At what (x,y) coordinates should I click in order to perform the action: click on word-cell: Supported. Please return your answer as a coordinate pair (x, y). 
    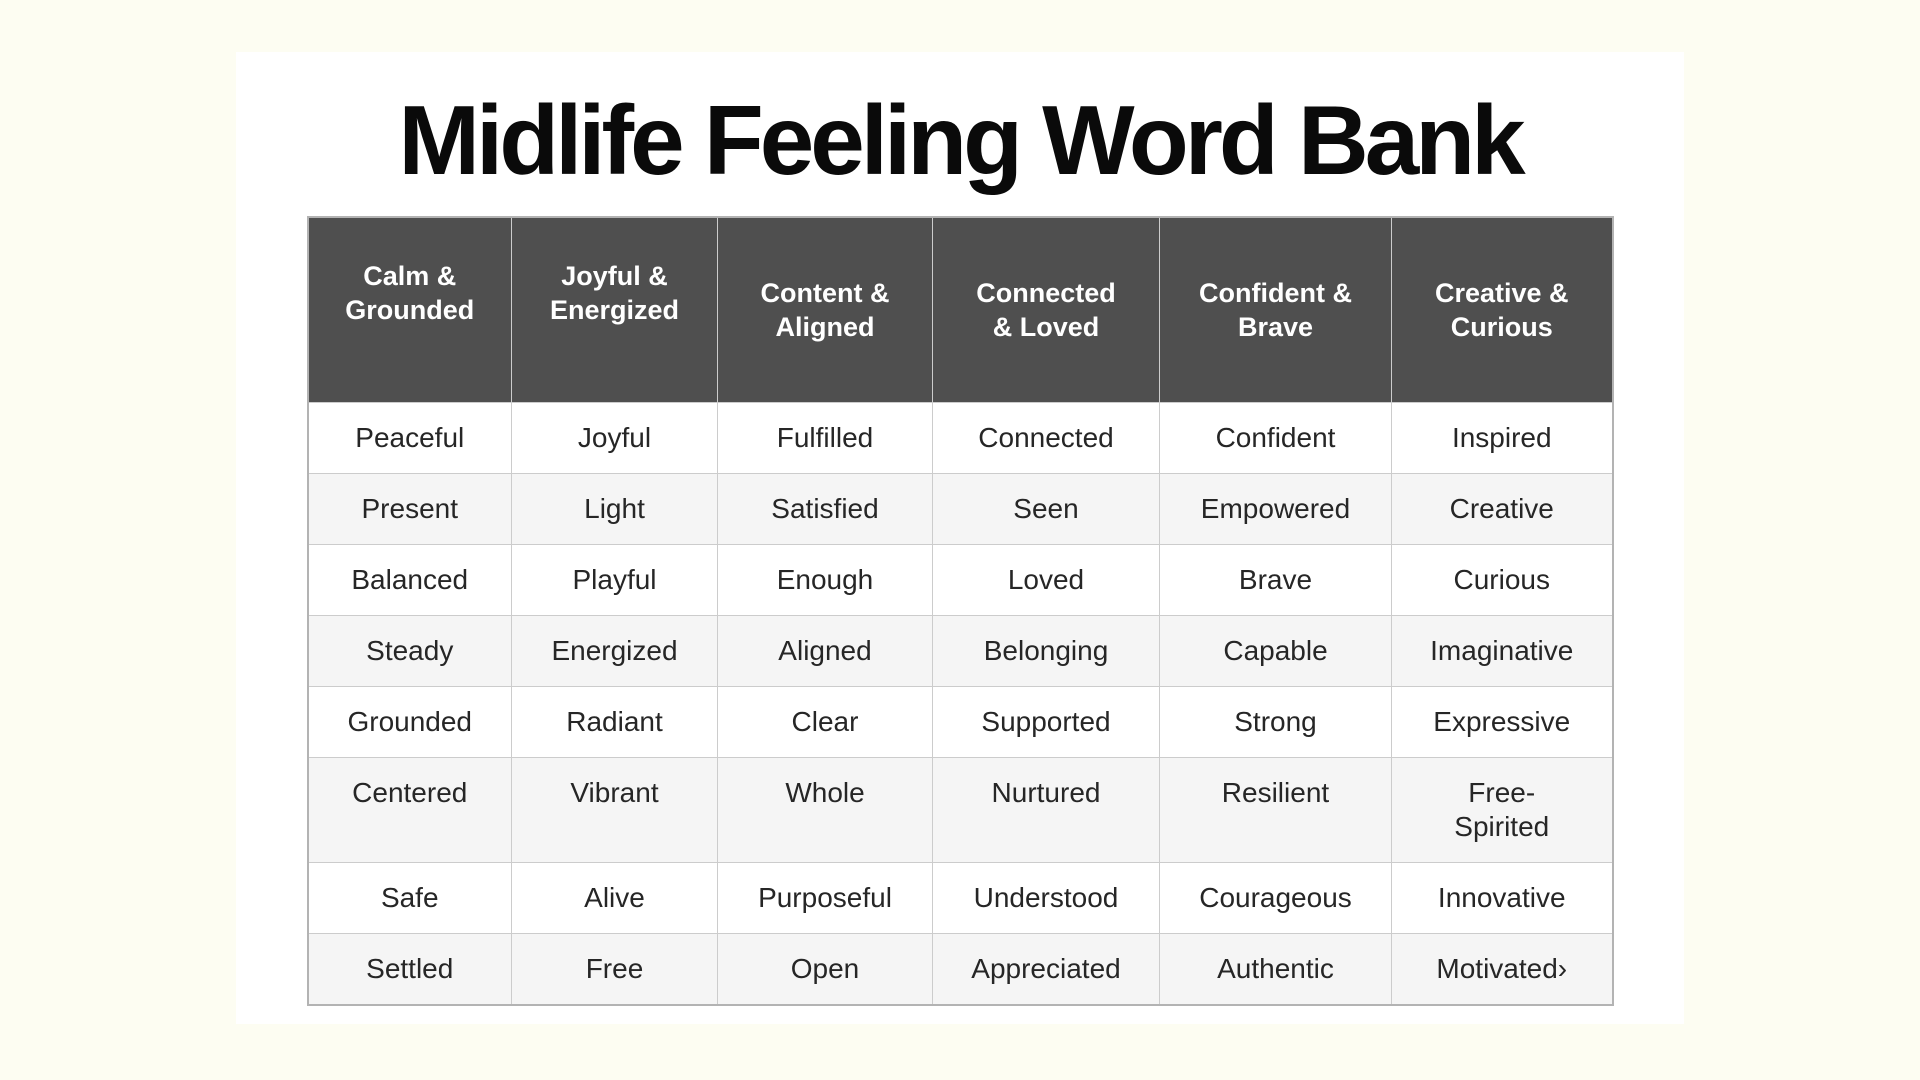
    Looking at the image, I should click on (1046, 721).